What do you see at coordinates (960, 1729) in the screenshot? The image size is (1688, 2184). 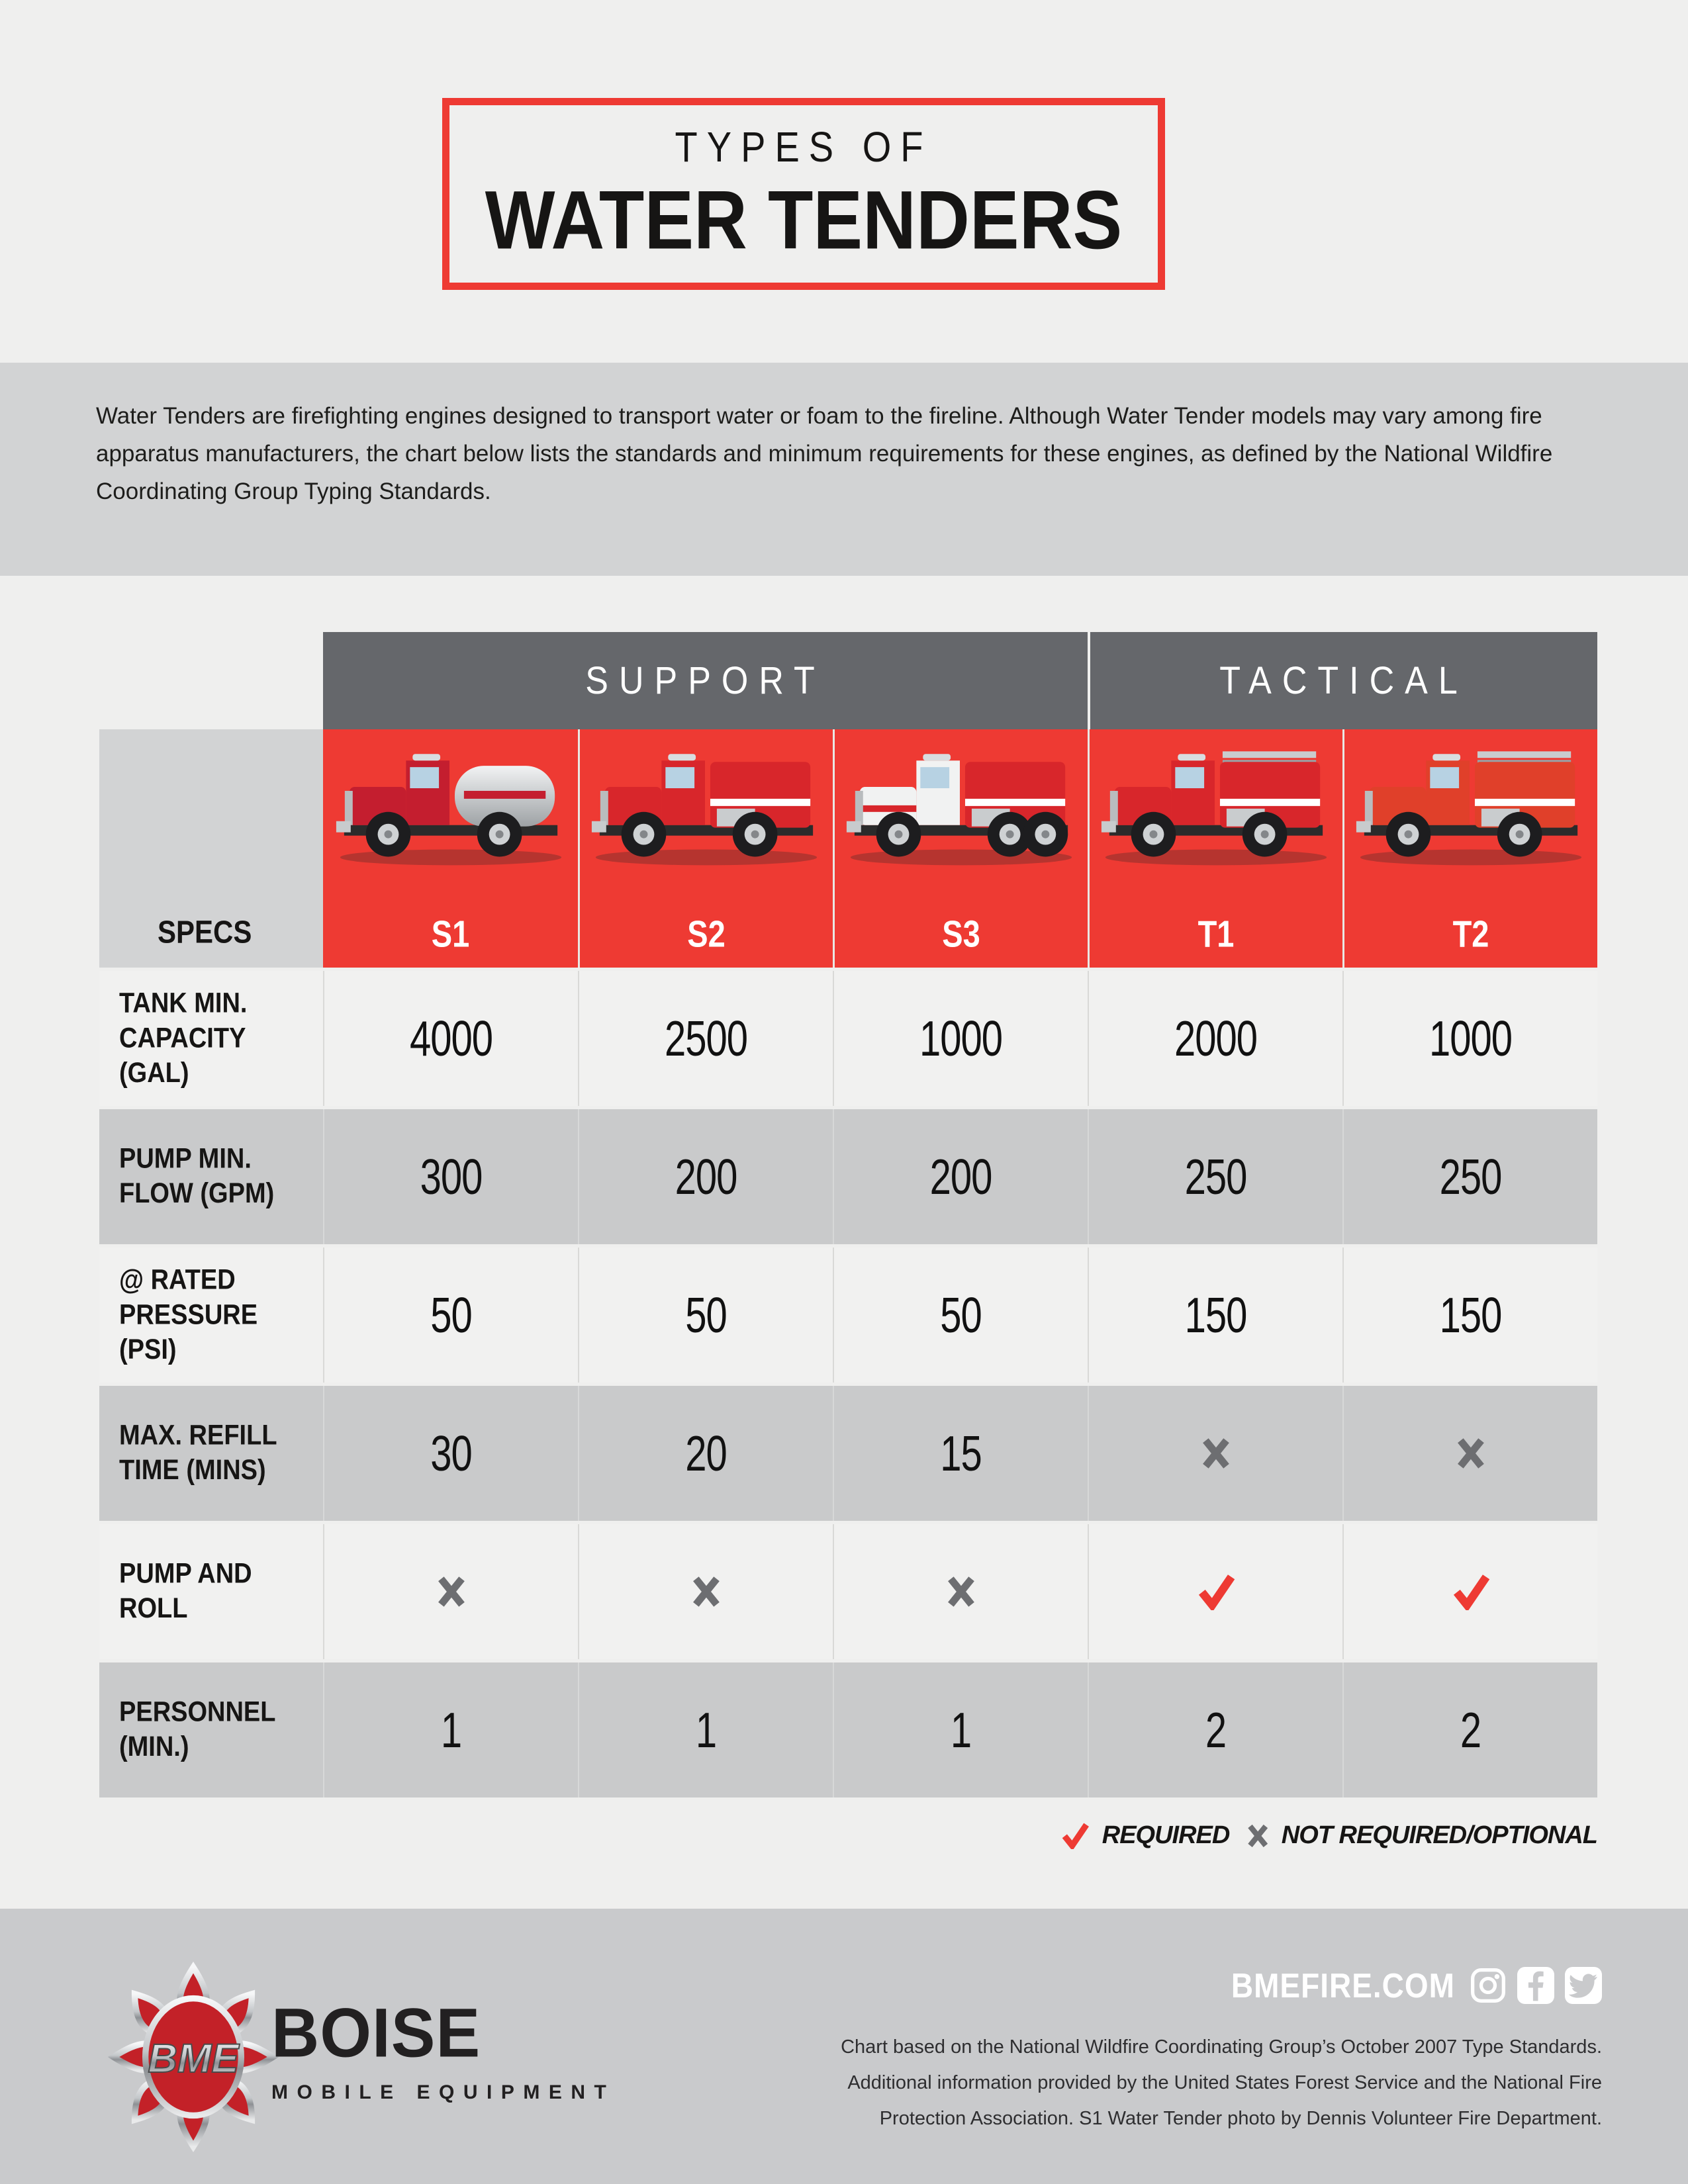 I see `value-cell-s3: 1` at bounding box center [960, 1729].